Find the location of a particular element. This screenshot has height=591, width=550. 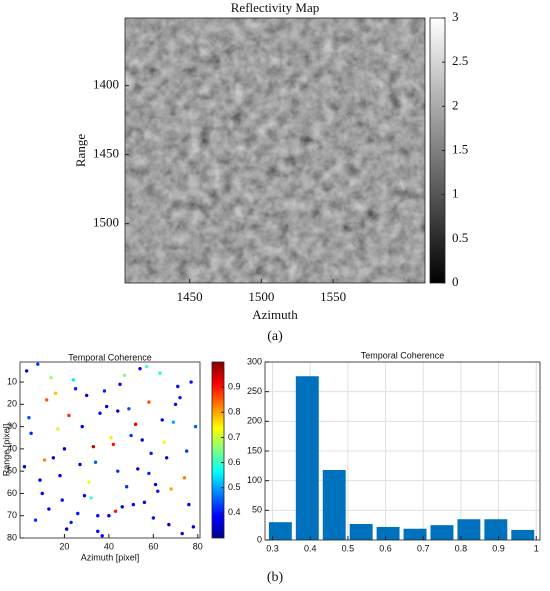

x-tick-label: 1450 is located at coordinates (190, 296).